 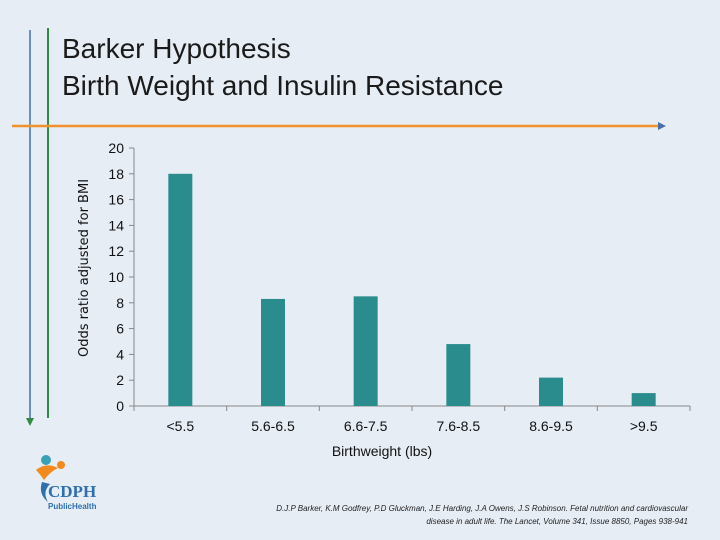 I want to click on y-tick-labels: 0 2 4 6 8 10 12 14 16 18 20, so click(x=116, y=277).